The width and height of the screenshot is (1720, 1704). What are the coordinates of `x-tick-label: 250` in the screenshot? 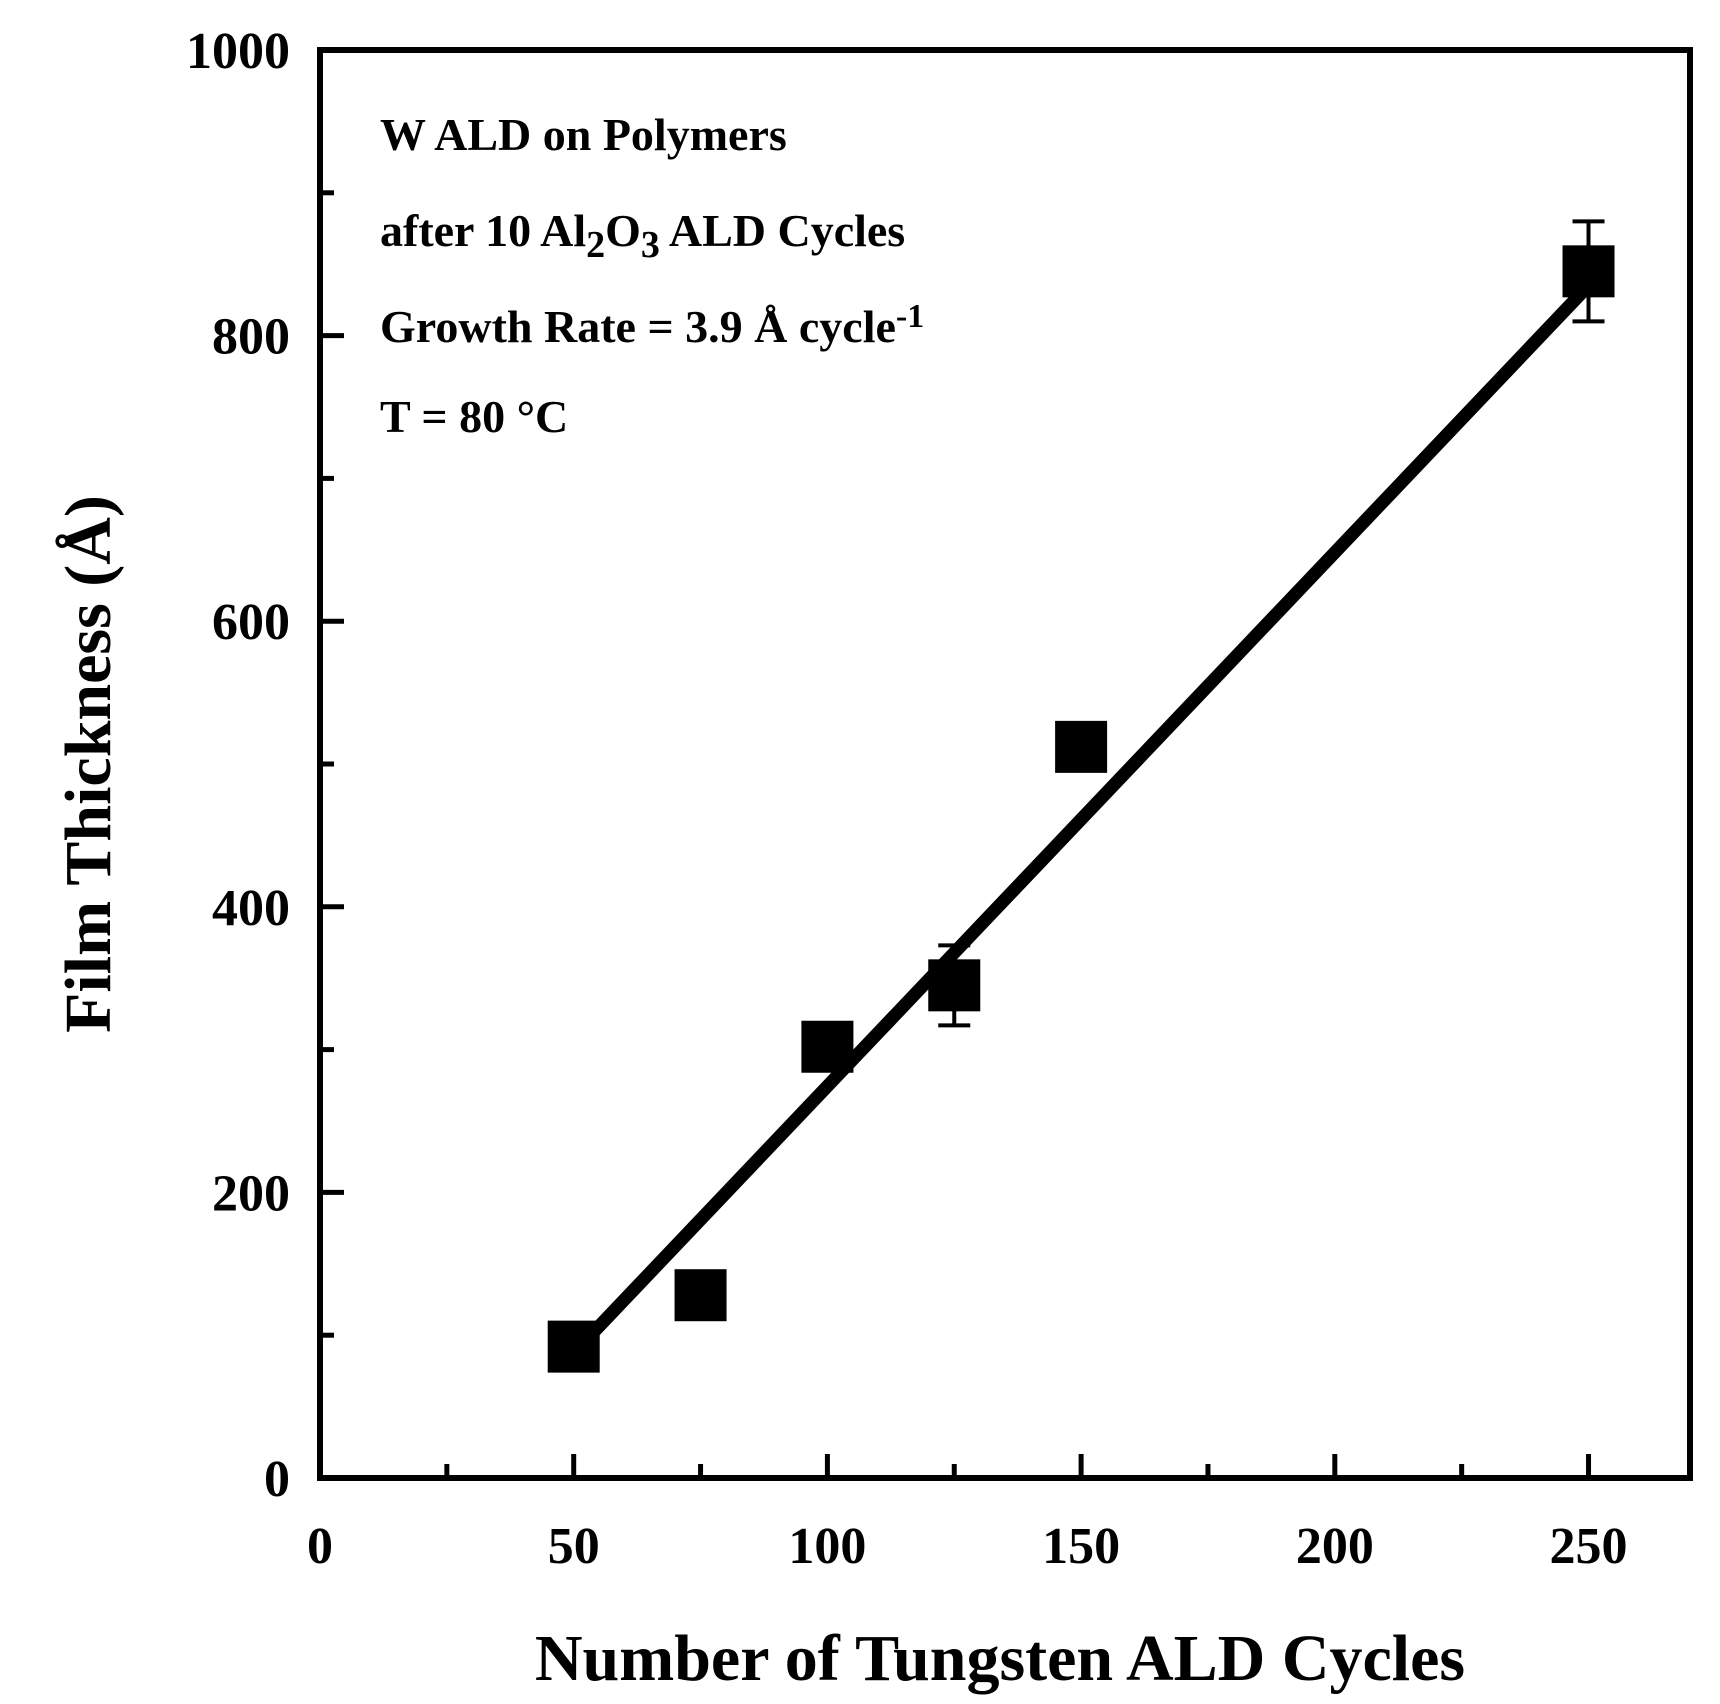 It's located at (1589, 1546).